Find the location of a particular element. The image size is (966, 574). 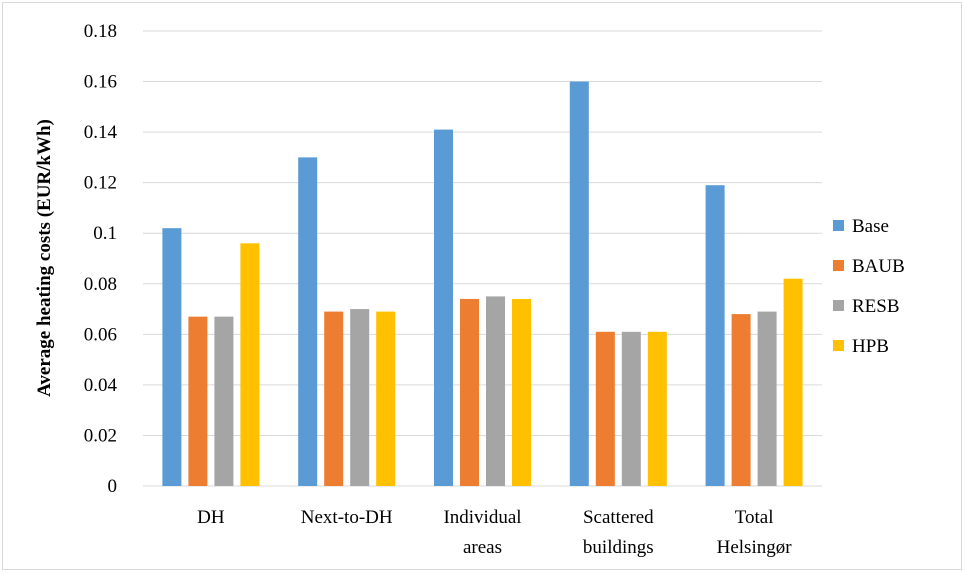

legend-label: BAUB is located at coordinates (878, 266).